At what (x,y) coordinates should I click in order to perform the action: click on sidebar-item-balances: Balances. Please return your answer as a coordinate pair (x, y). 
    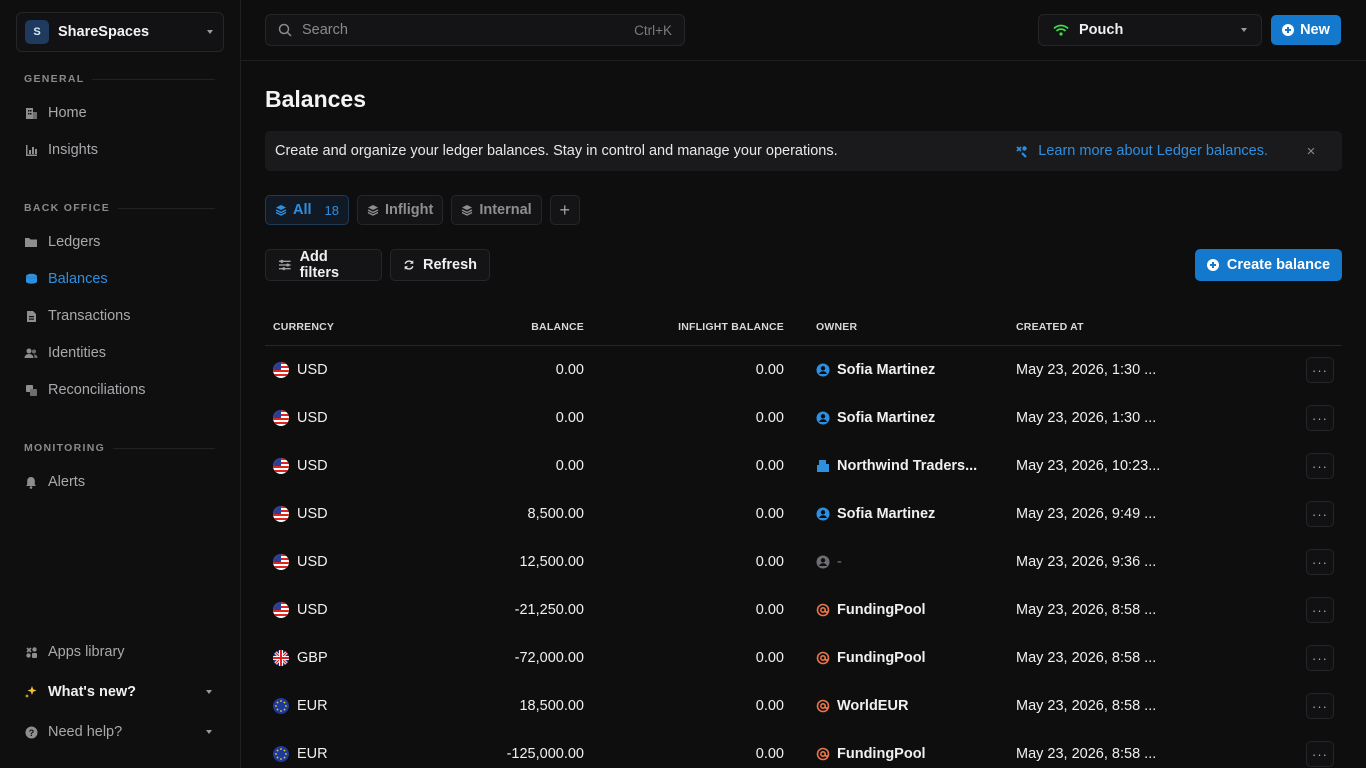
    Looking at the image, I should click on (66, 279).